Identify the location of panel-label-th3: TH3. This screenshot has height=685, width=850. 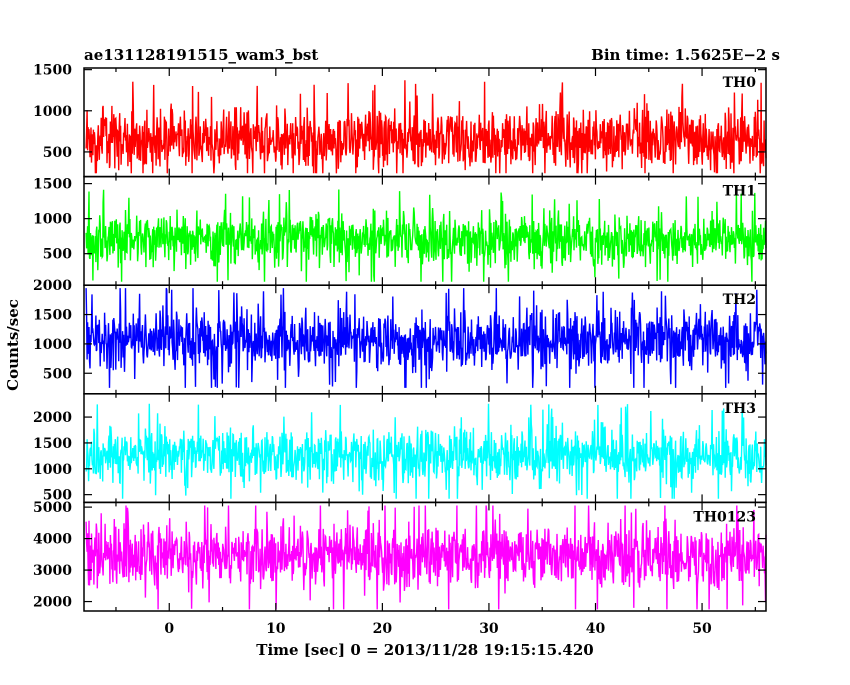
(739, 409).